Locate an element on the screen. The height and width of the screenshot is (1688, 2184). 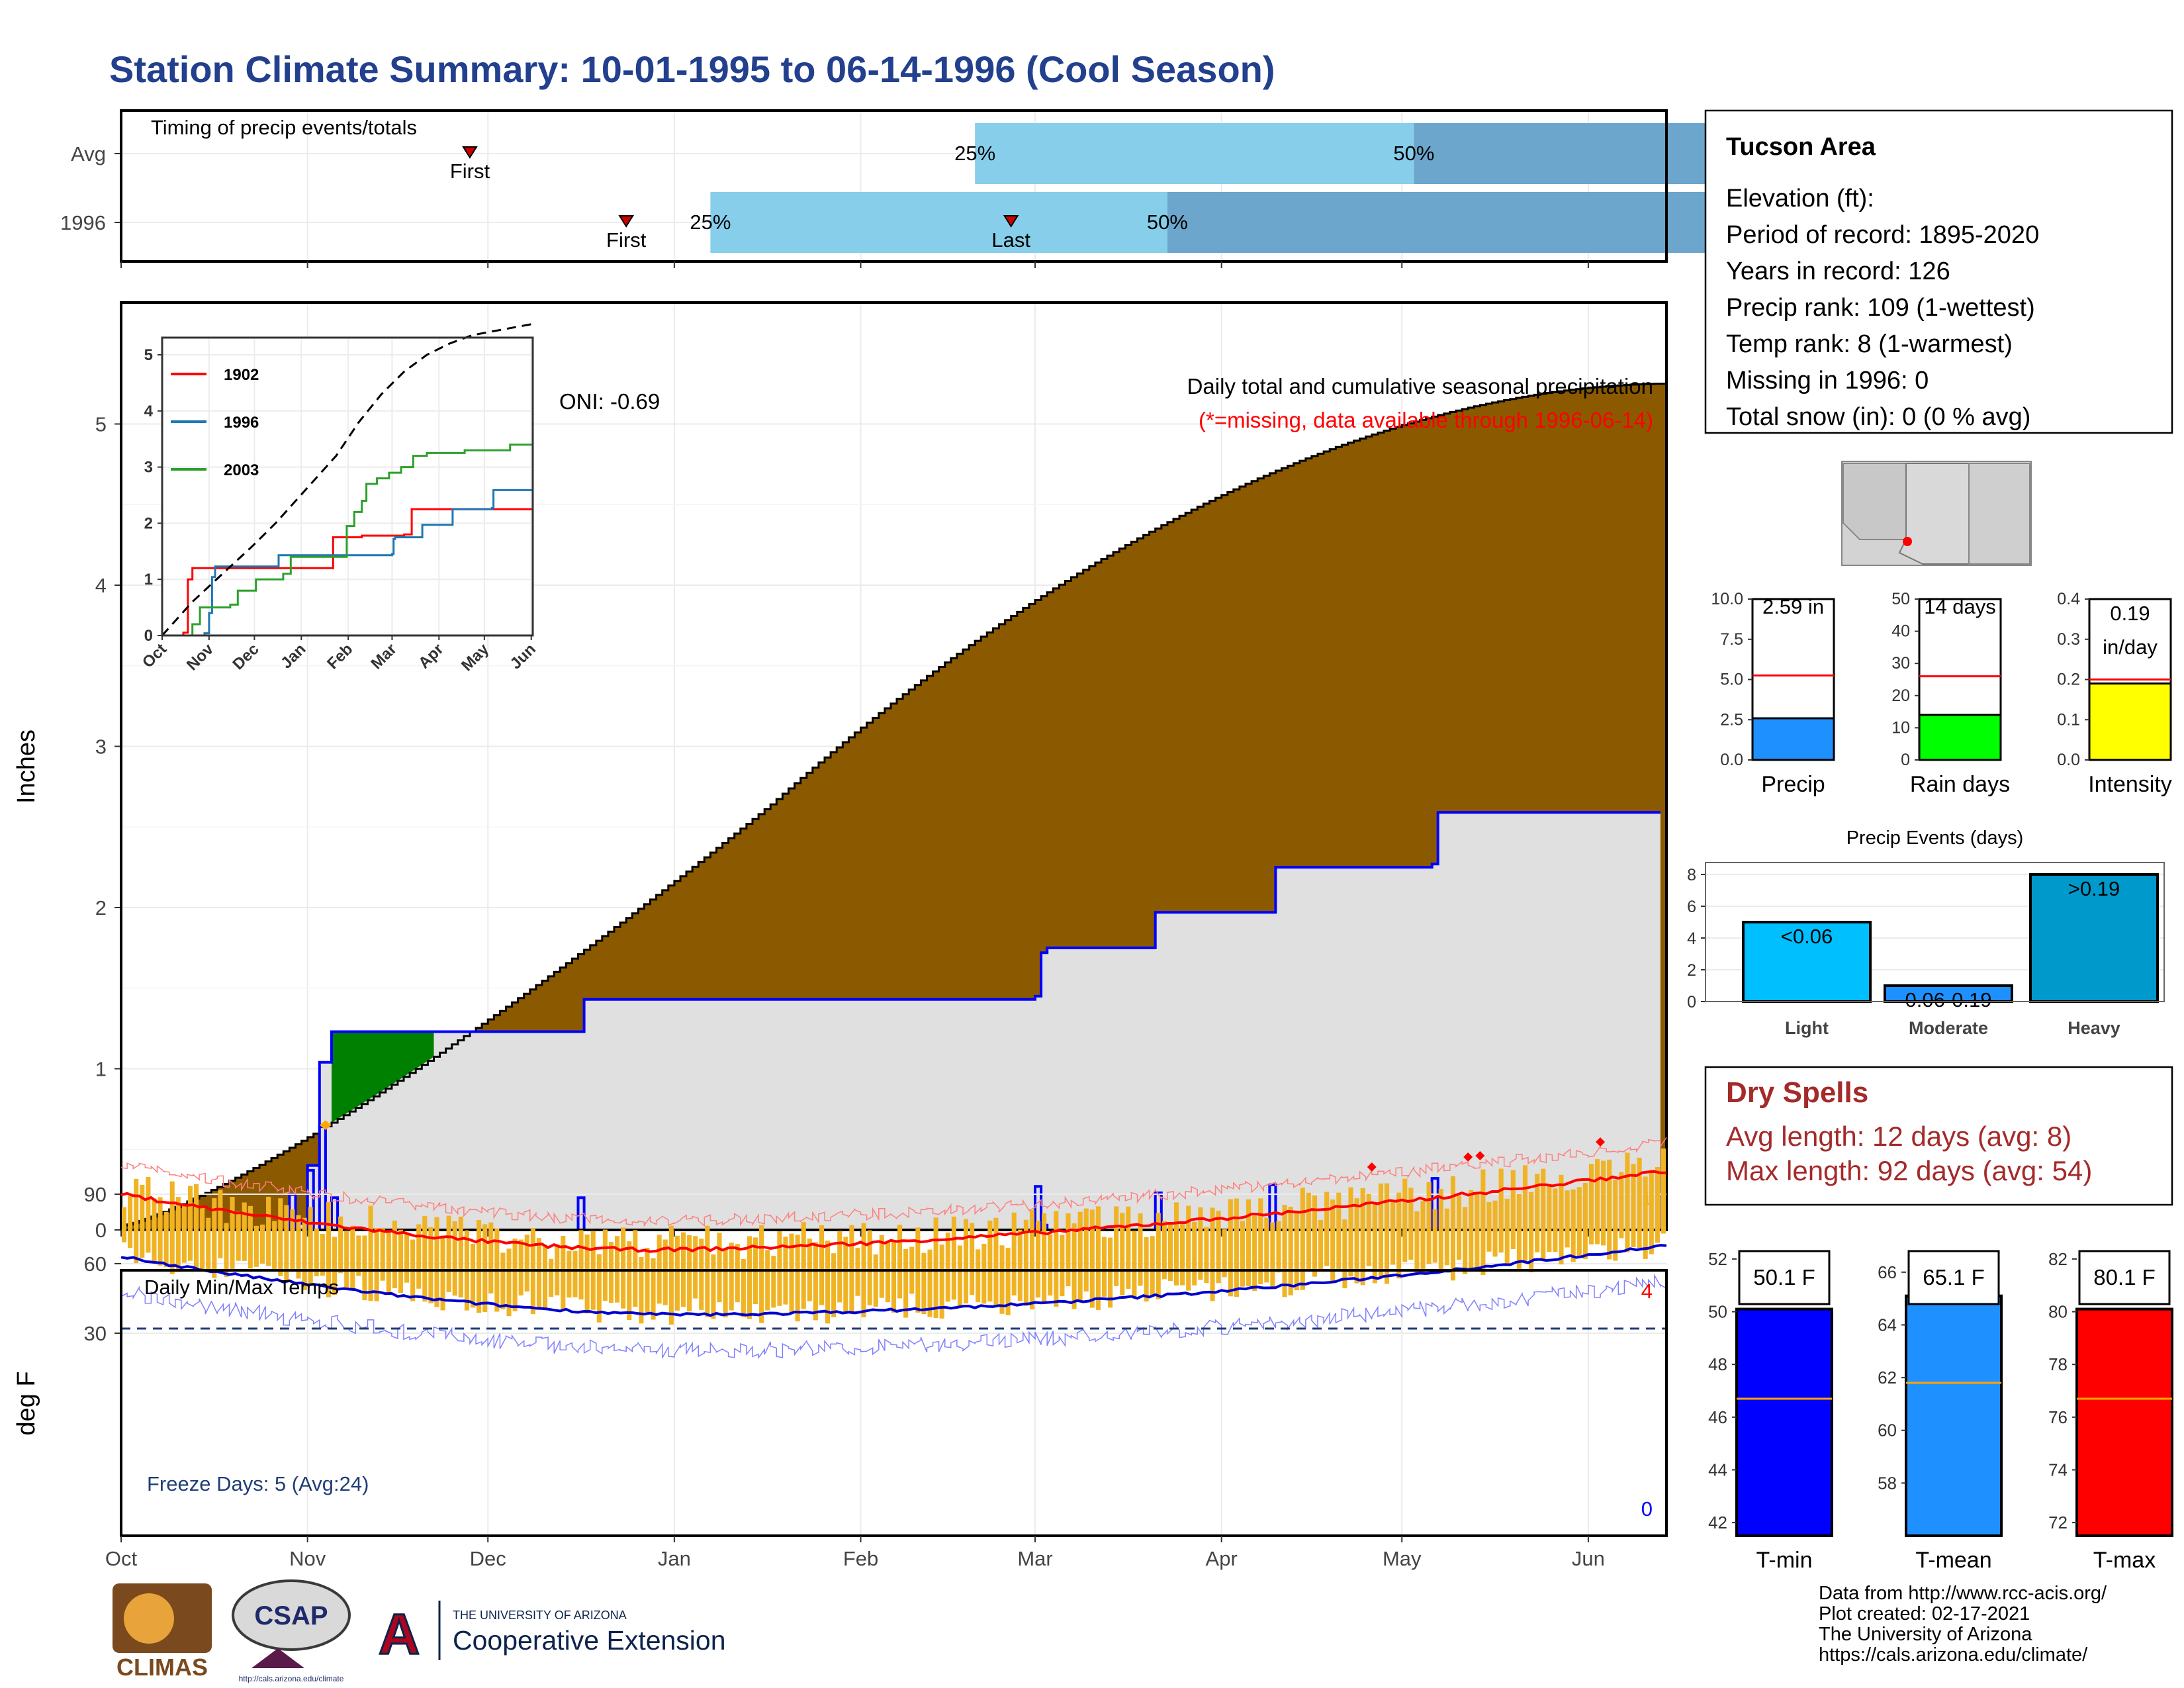
ua-logo-big: Cooperative Extension is located at coordinates (589, 1640).